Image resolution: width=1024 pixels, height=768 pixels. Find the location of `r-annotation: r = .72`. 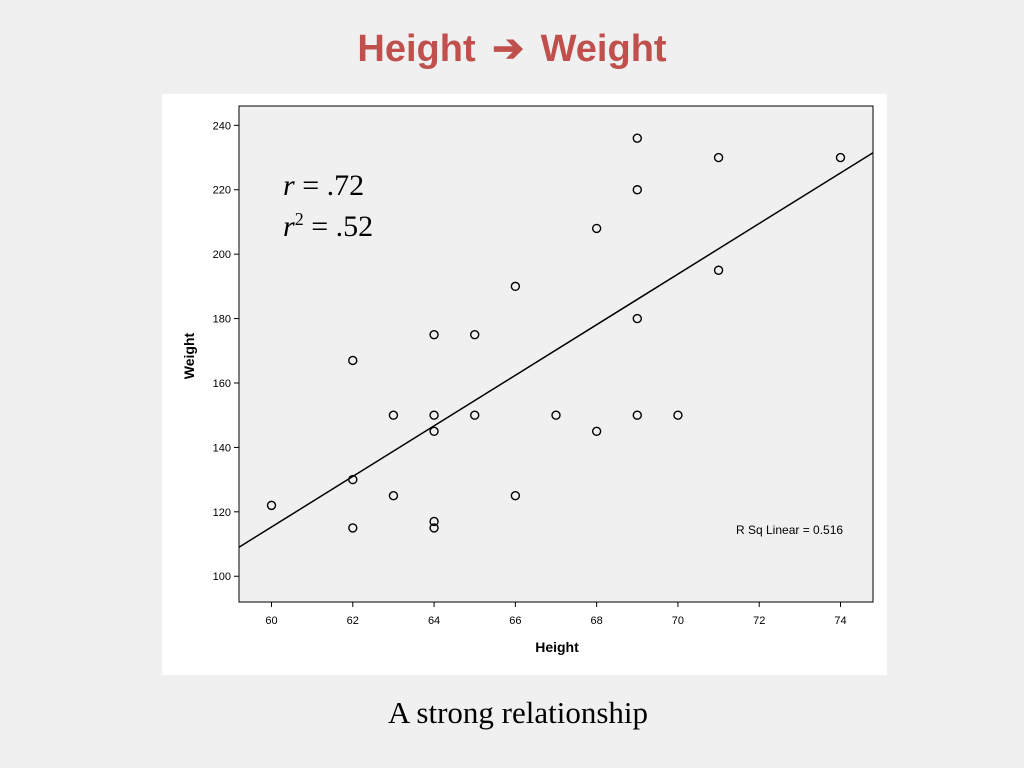

r-annotation: r = .72 is located at coordinates (323, 185).